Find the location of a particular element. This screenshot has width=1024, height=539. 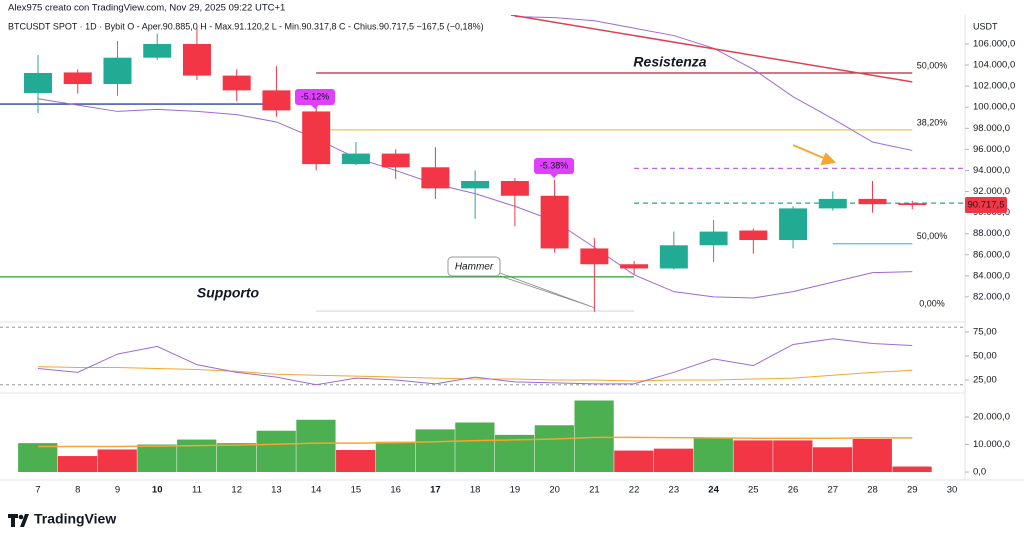

annotation: Hammer is located at coordinates (474, 267).